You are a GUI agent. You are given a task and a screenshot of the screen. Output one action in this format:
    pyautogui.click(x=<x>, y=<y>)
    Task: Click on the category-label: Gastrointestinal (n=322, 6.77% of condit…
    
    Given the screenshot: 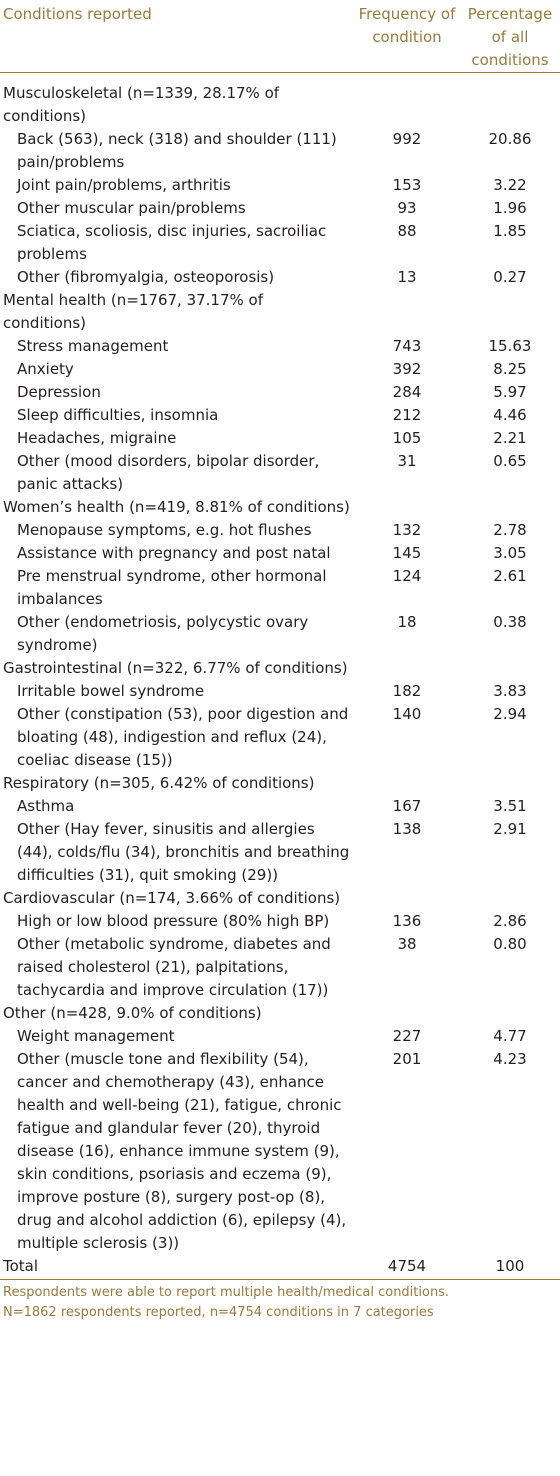 What is the action you would take?
    pyautogui.click(x=175, y=668)
    